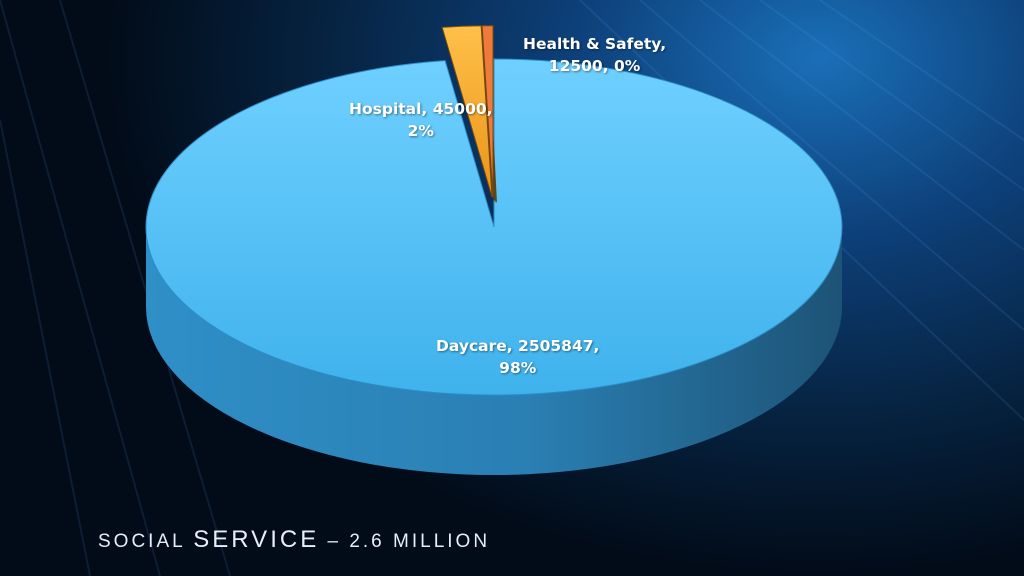  I want to click on slide-title: SOCIAL SERVICE – 2.6 MILLION, so click(294, 539).